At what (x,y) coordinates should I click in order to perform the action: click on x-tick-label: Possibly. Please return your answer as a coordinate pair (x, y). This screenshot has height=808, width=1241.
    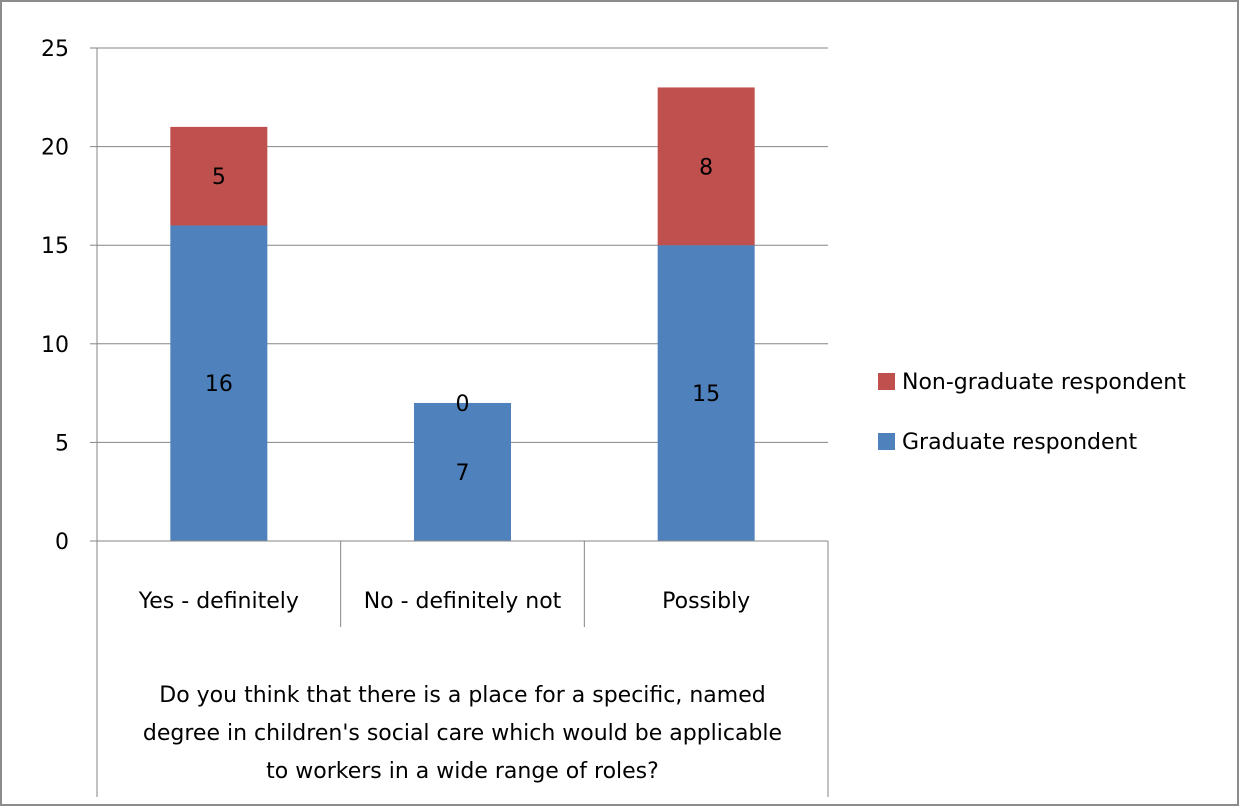
    Looking at the image, I should click on (706, 601).